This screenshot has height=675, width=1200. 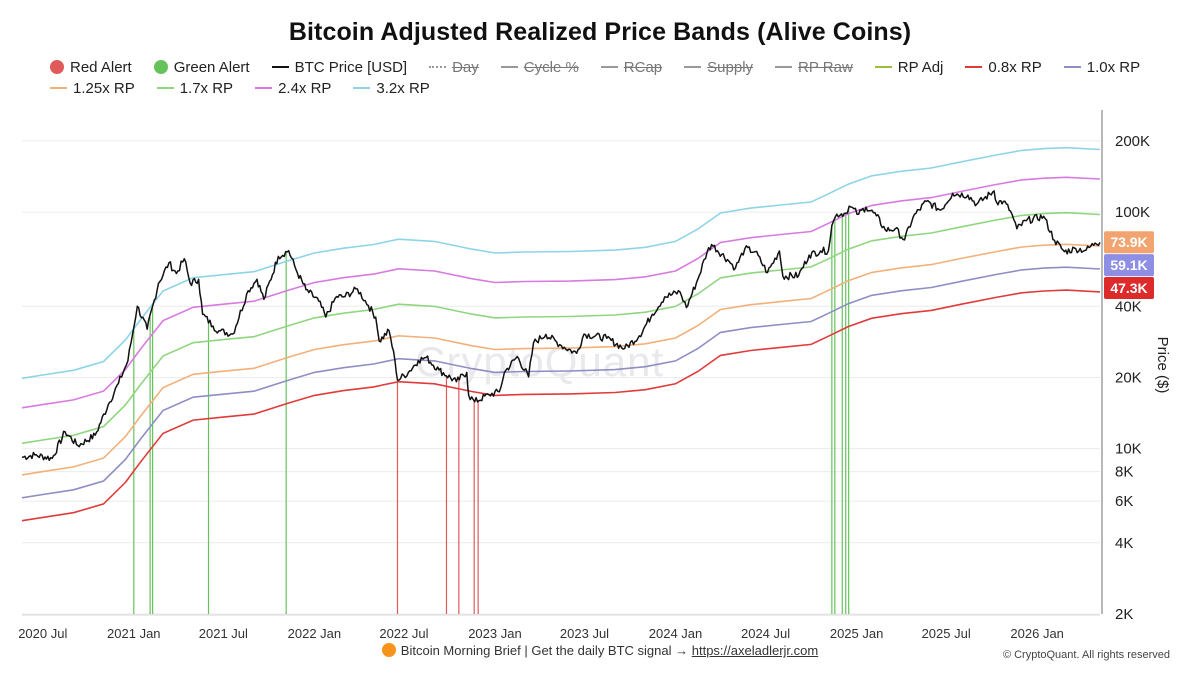 I want to click on legend-label: BTC Price [USD], so click(x=351, y=67).